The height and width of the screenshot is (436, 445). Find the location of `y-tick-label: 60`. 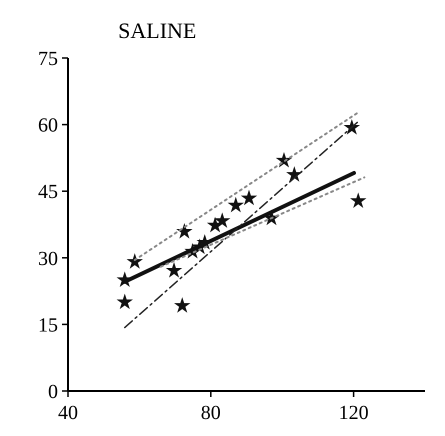

y-tick-label: 60 is located at coordinates (48, 125).